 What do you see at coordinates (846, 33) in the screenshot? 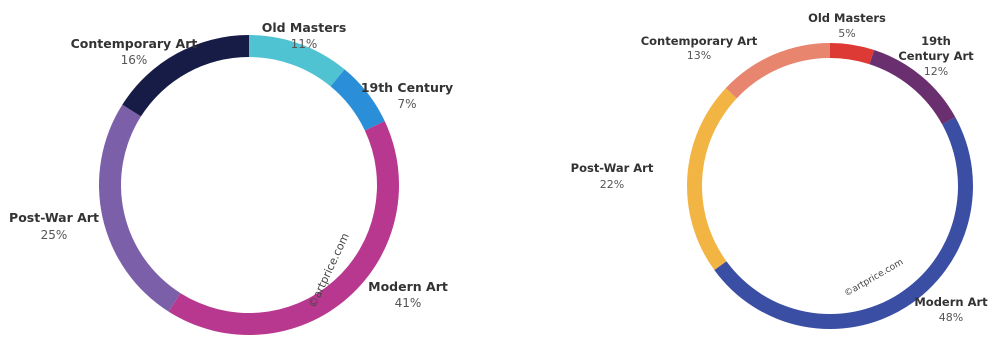
I see `right-value-old-masters: 5%` at bounding box center [846, 33].